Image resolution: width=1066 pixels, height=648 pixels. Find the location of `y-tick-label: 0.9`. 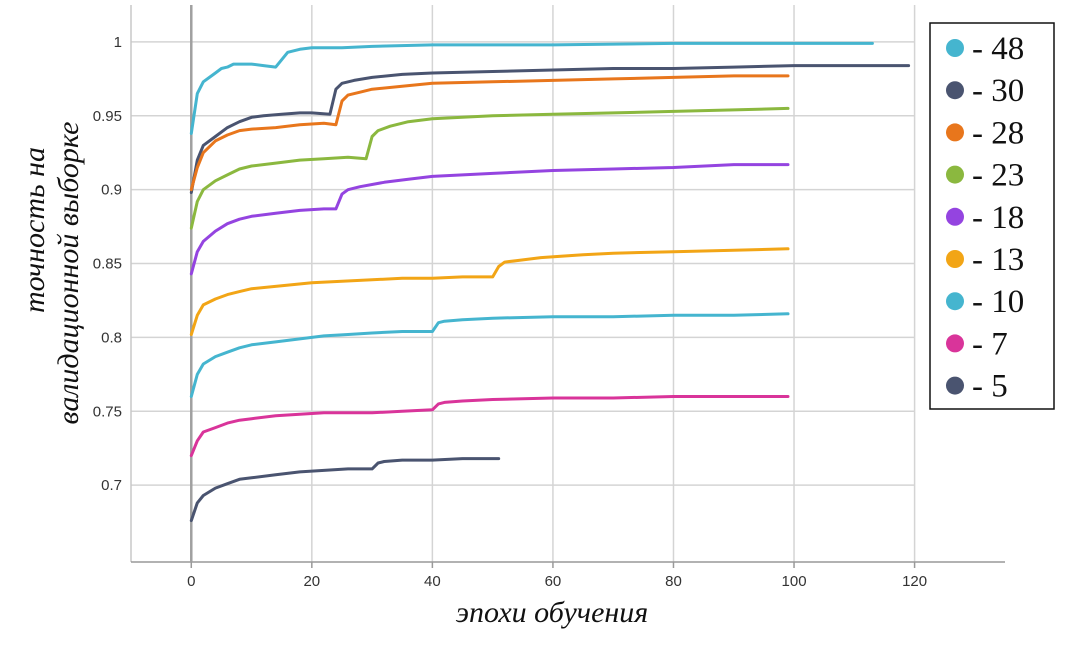

y-tick-label: 0.9 is located at coordinates (111, 190).